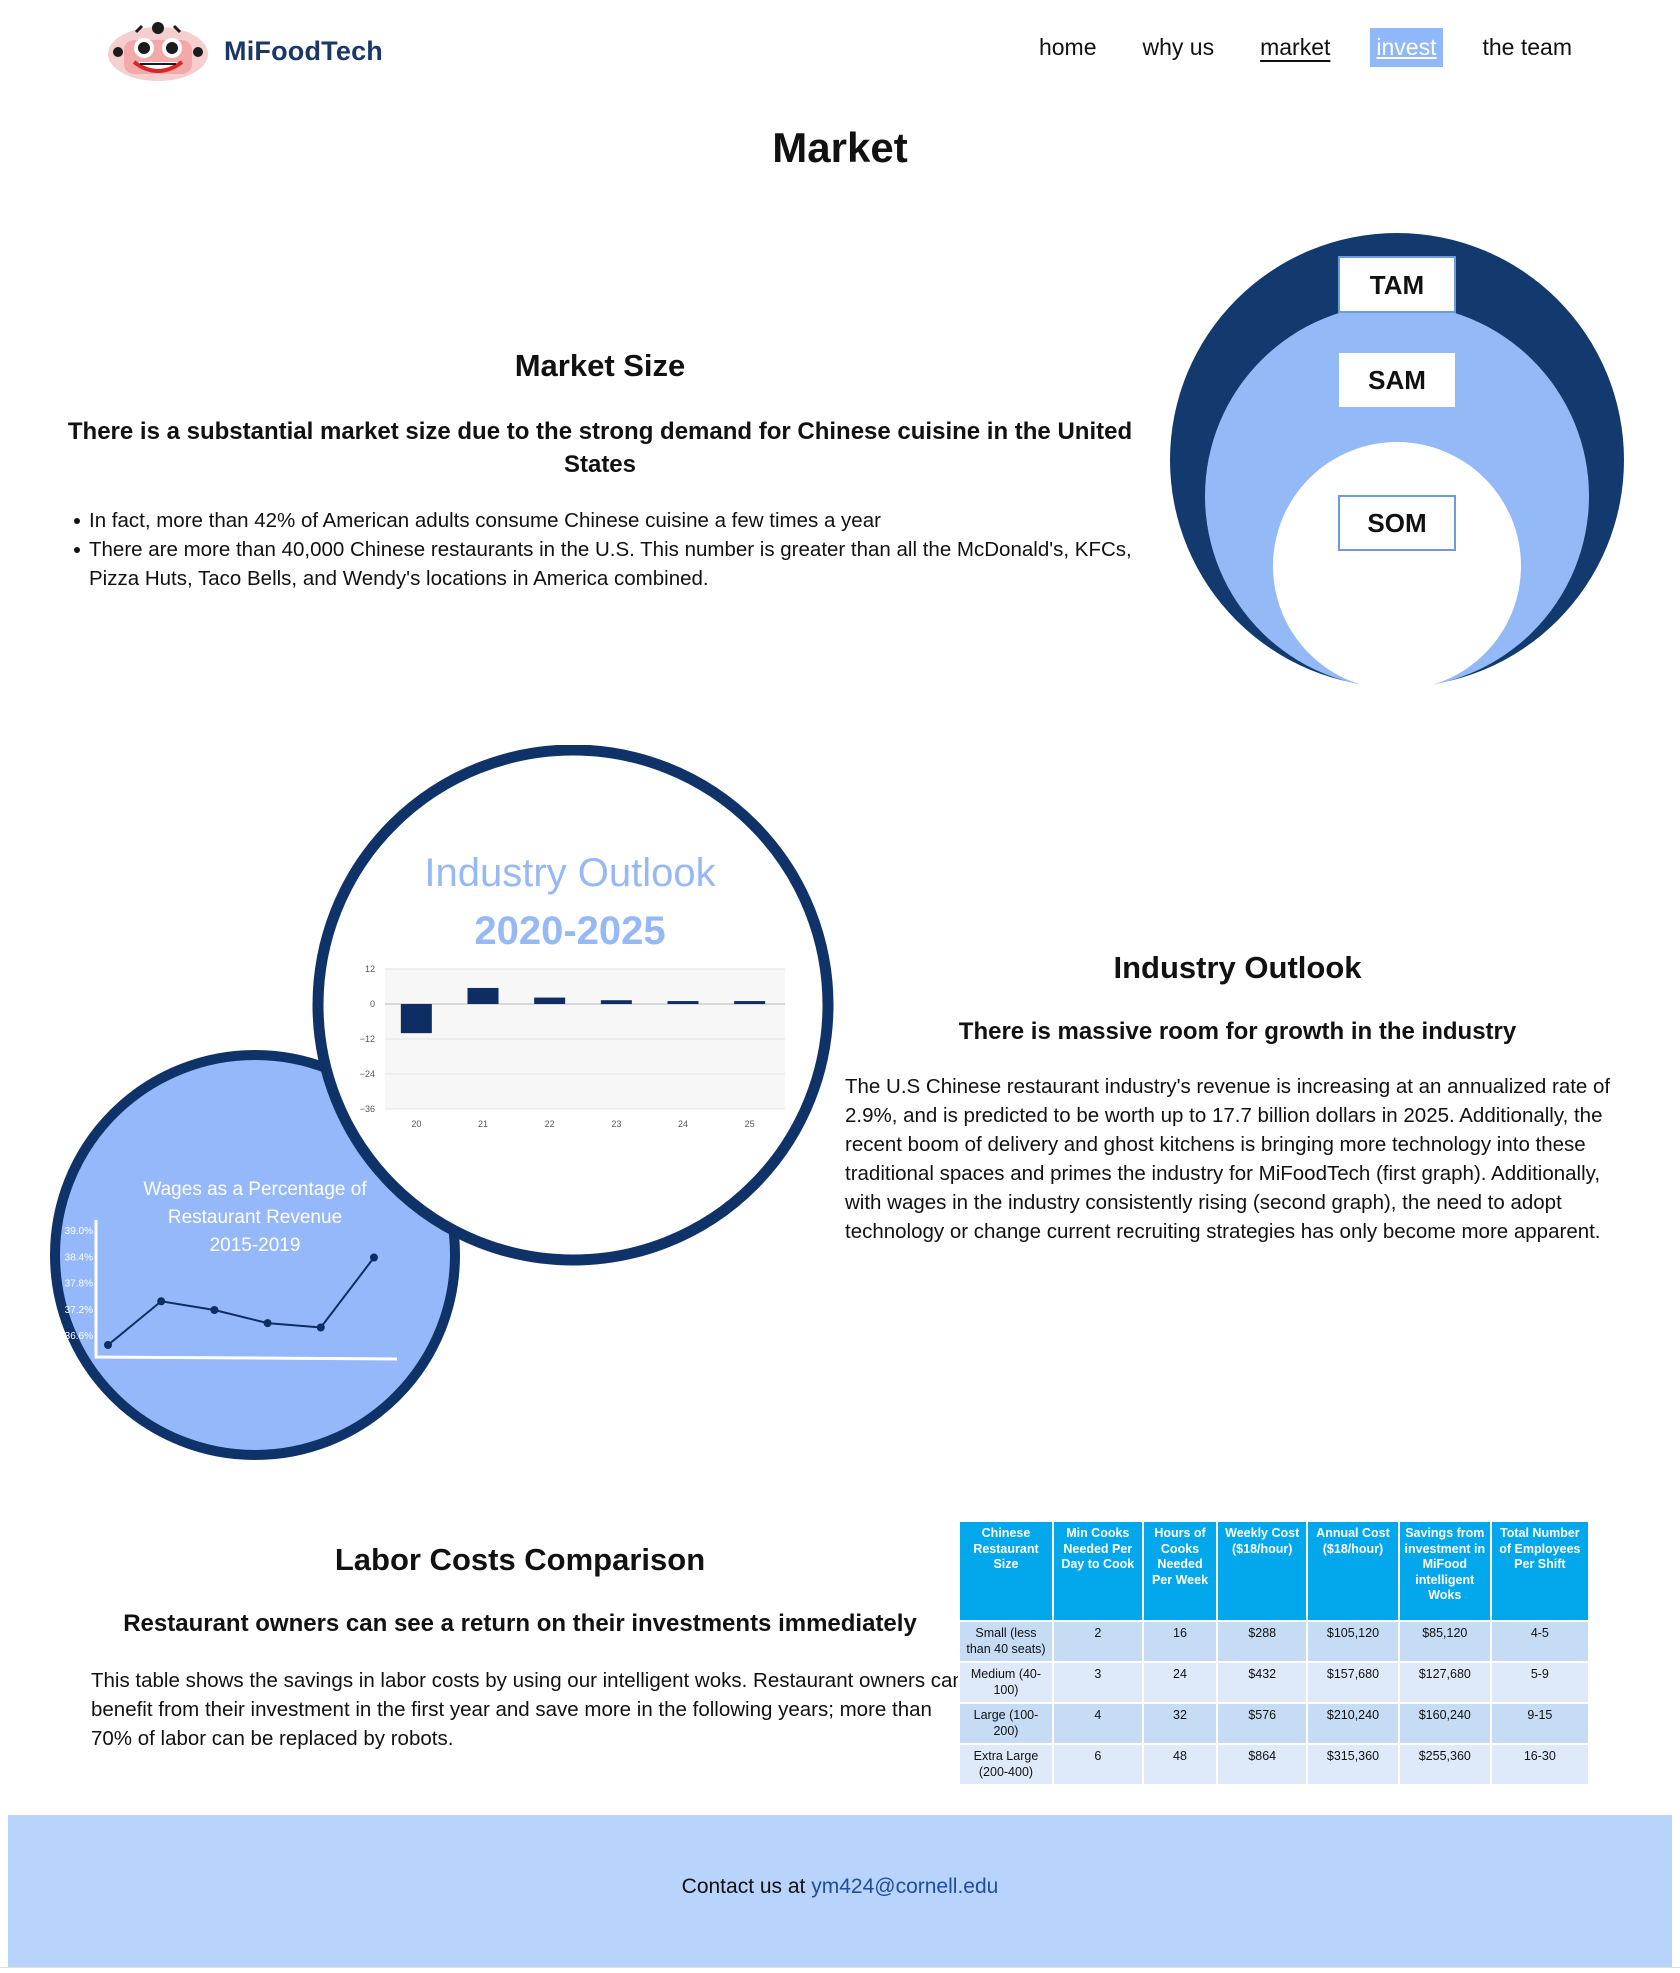  I want to click on wages-circle, so click(255, 1255).